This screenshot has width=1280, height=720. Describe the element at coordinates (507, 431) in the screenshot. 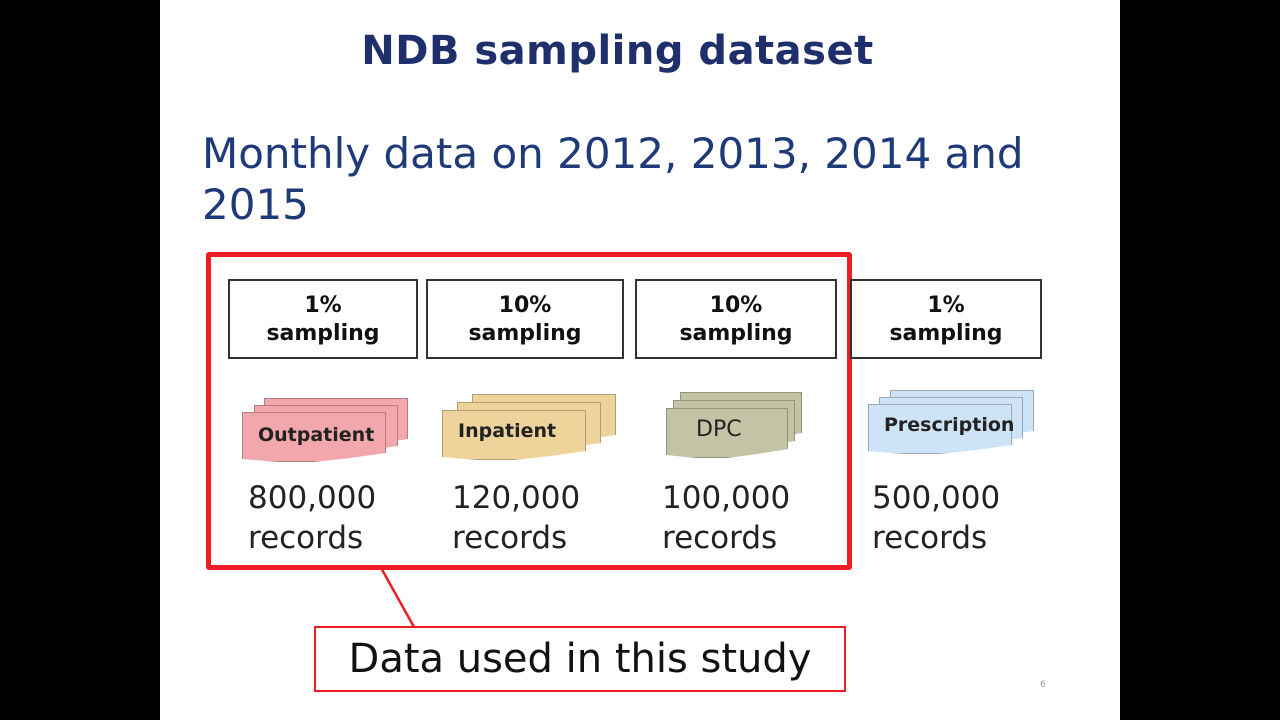

I see `dataset-label: Inpatient` at that location.